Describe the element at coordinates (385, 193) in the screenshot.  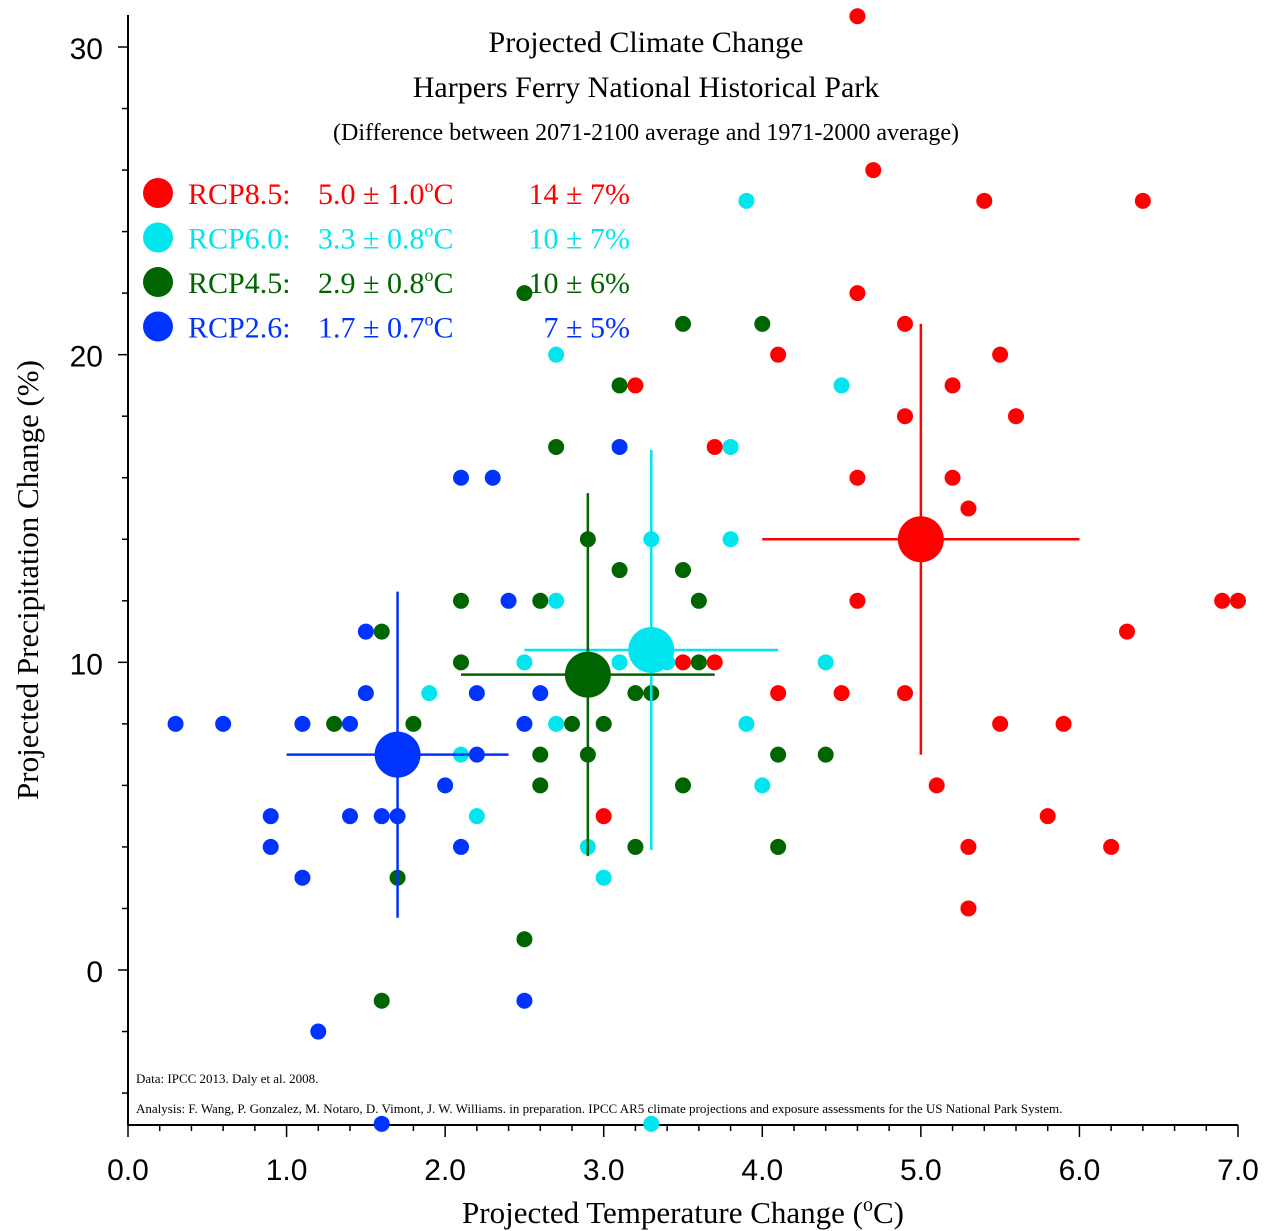
I see `legend-temperature-rcp85: 5.0 ± 1.0oC` at that location.